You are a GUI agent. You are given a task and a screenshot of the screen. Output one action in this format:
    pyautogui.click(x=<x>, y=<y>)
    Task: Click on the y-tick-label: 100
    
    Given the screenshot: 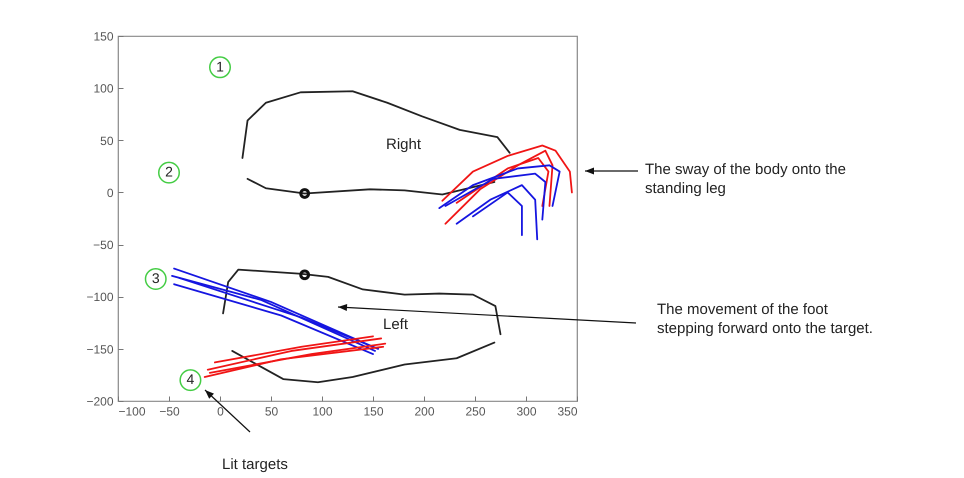 What is the action you would take?
    pyautogui.click(x=103, y=89)
    